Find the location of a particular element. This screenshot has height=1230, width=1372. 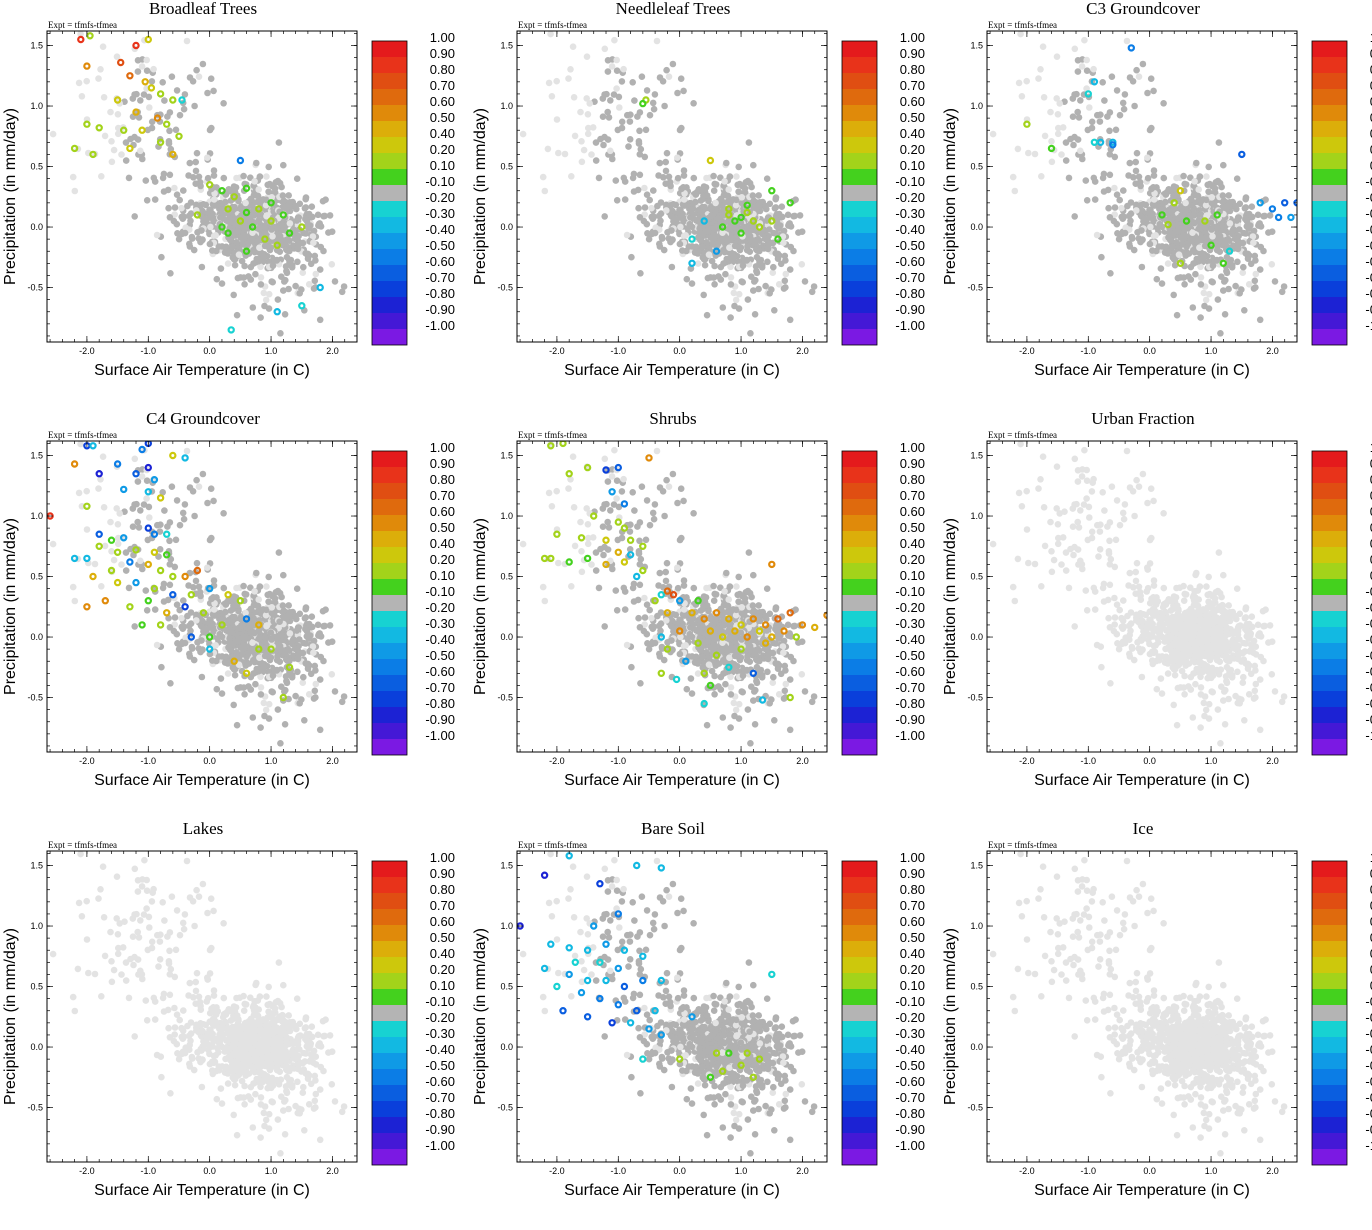

expt-label: Expt = tfmfs-tfmea is located at coordinates (82, 435).